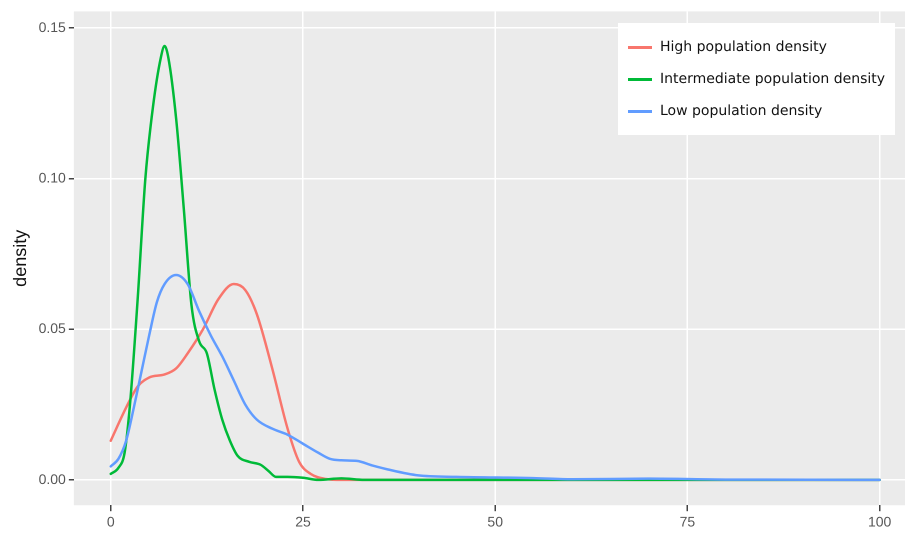  I want to click on x-tick-label: 100, so click(880, 521).